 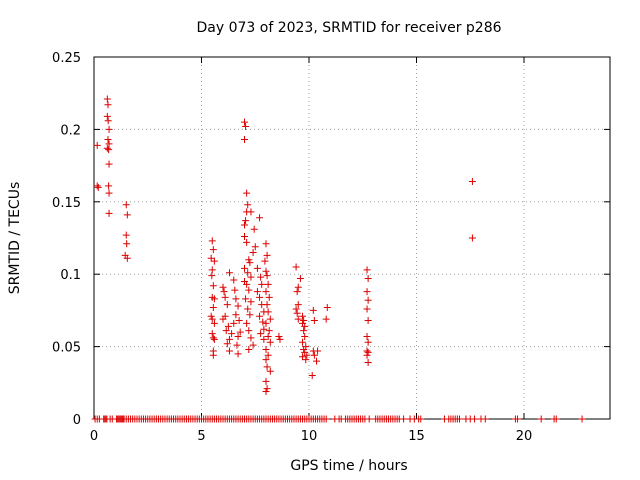 I want to click on y-tick-label: 0.05, so click(x=66, y=348).